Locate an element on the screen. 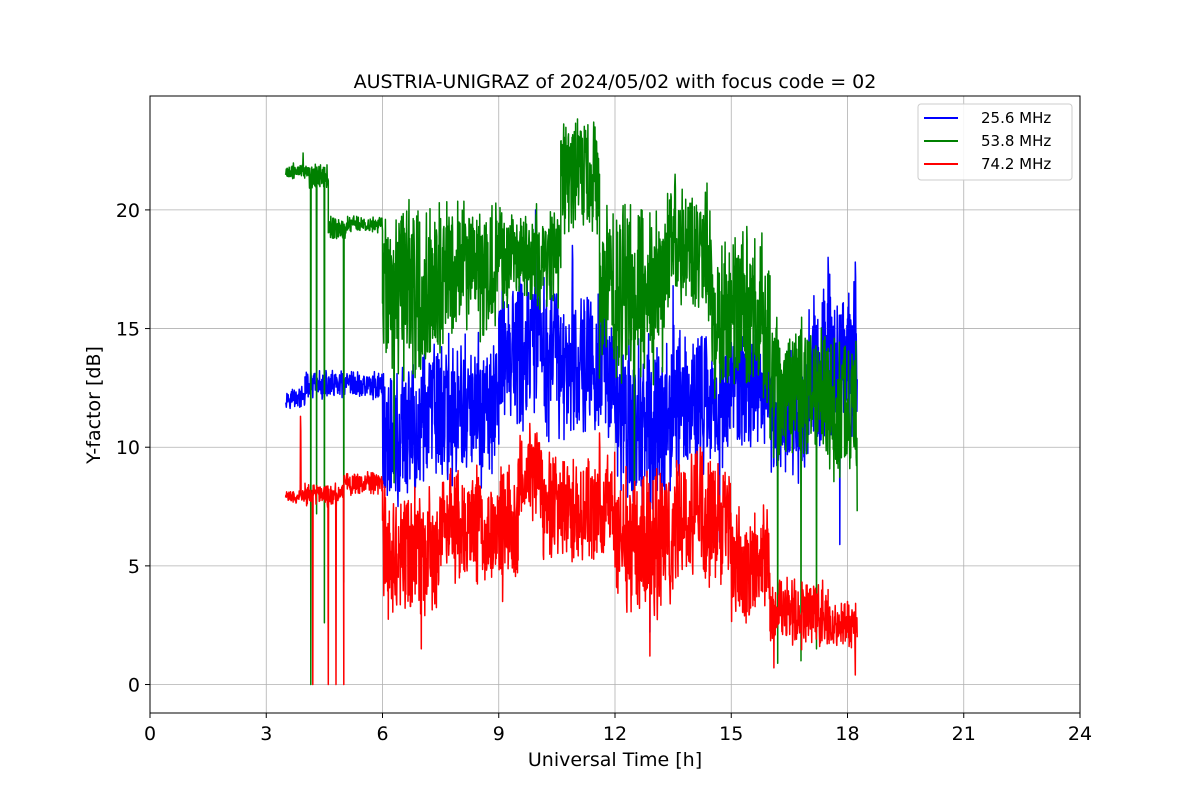 The height and width of the screenshot is (800, 1200). x-tick-label: 15 is located at coordinates (731, 734).